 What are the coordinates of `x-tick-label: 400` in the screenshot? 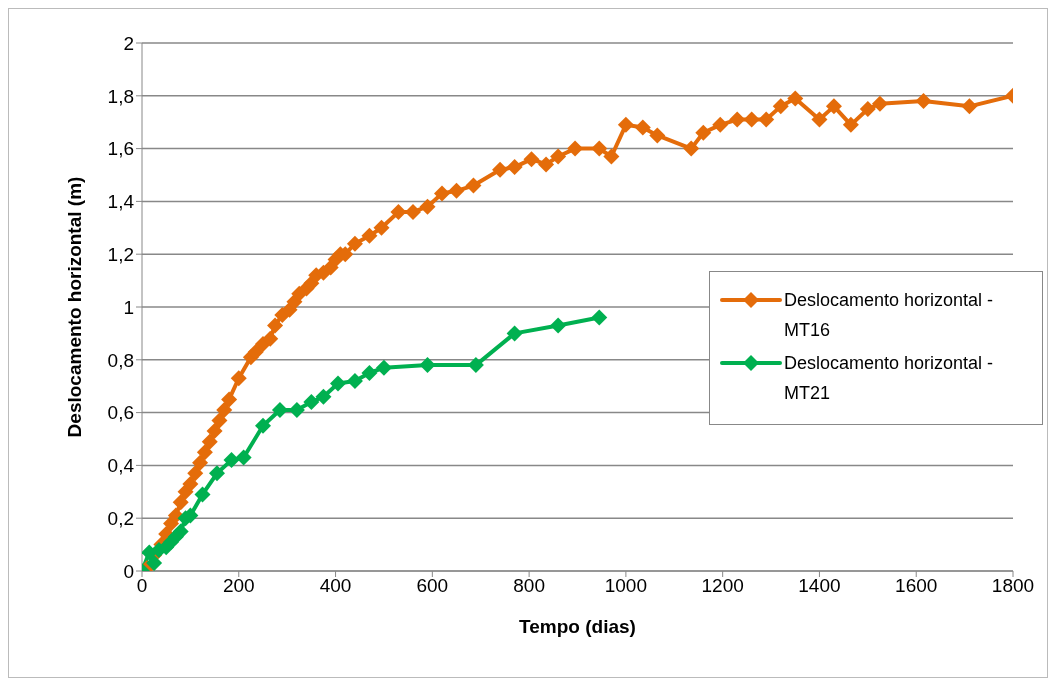 It's located at (335, 586).